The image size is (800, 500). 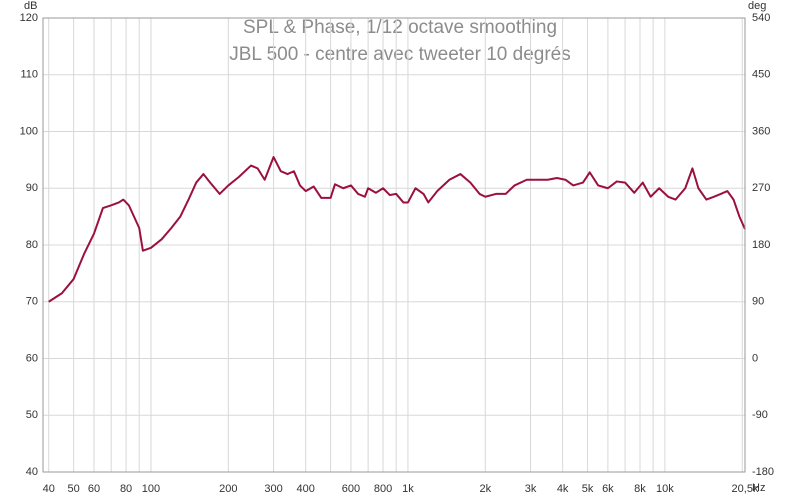 I want to click on x-tick-label: 50, so click(x=74, y=489).